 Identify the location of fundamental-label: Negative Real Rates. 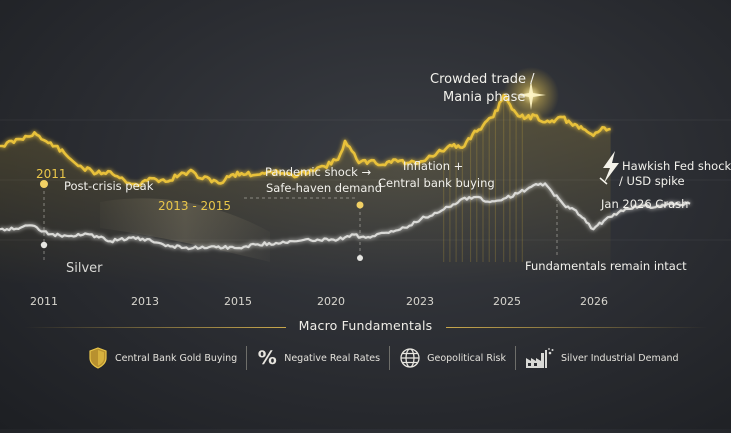
(332, 358).